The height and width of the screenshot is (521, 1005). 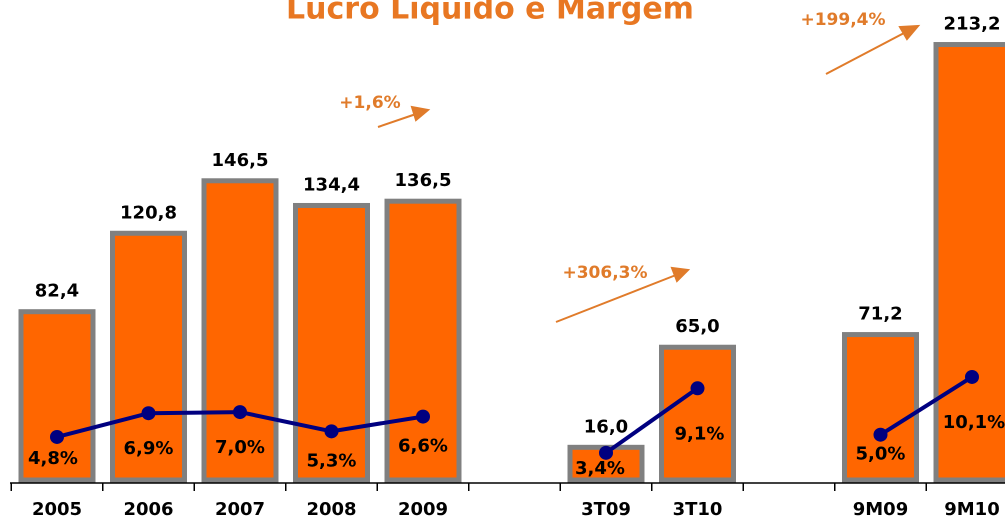 I want to click on bar-value-label: 120,8, so click(x=148, y=212).